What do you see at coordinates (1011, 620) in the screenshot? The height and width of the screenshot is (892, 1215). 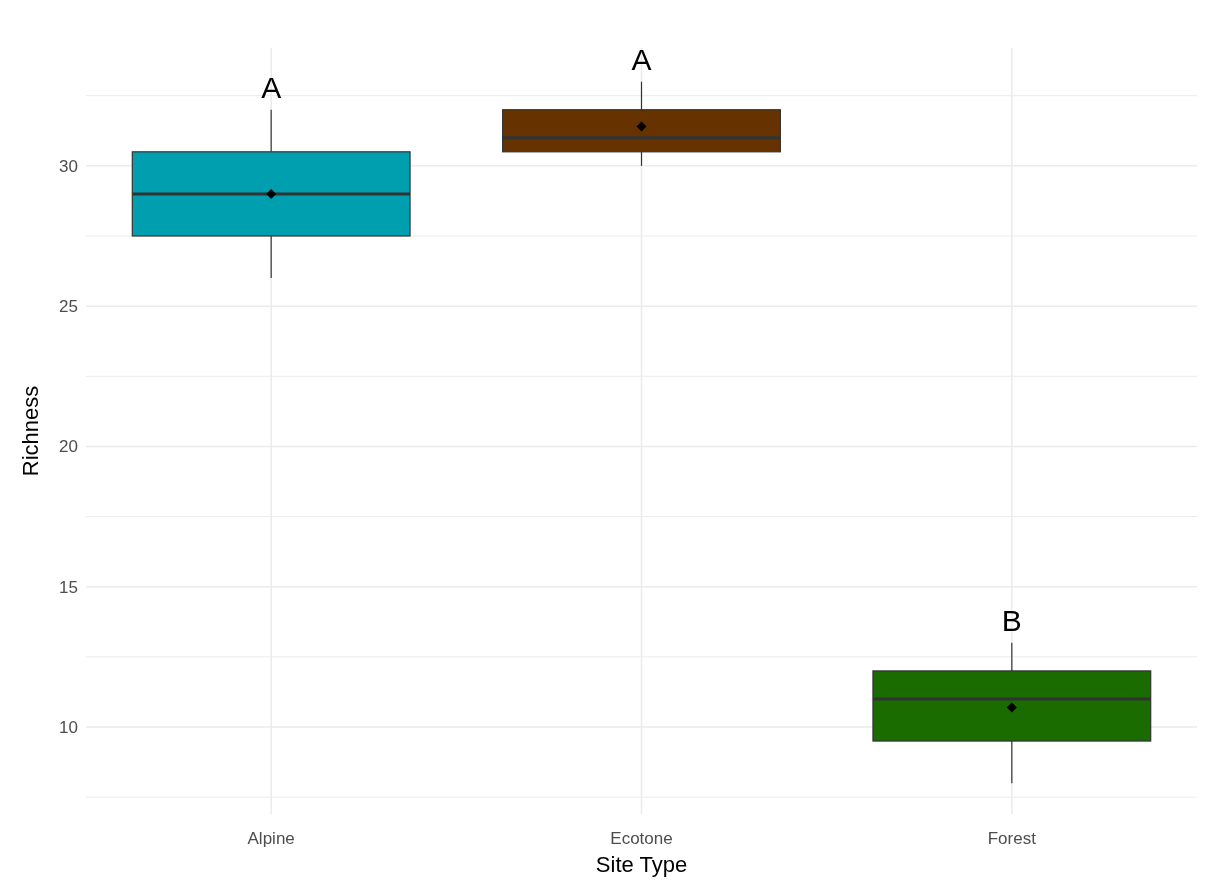 I see `annotation: B` at bounding box center [1011, 620].